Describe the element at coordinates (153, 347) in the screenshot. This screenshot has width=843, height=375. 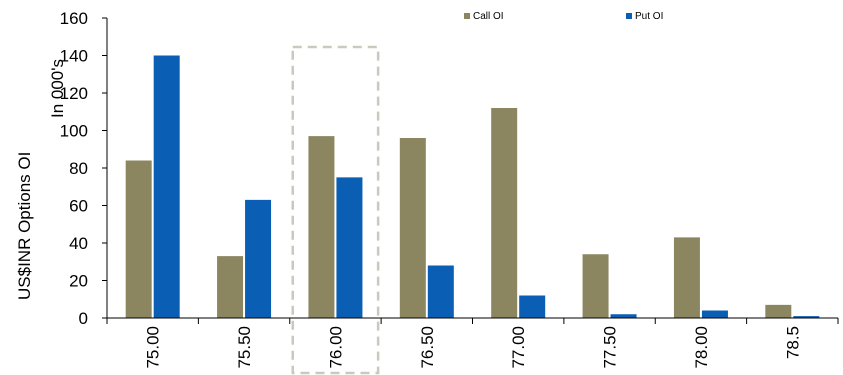
I see `x-tick-label: 75.00` at that location.